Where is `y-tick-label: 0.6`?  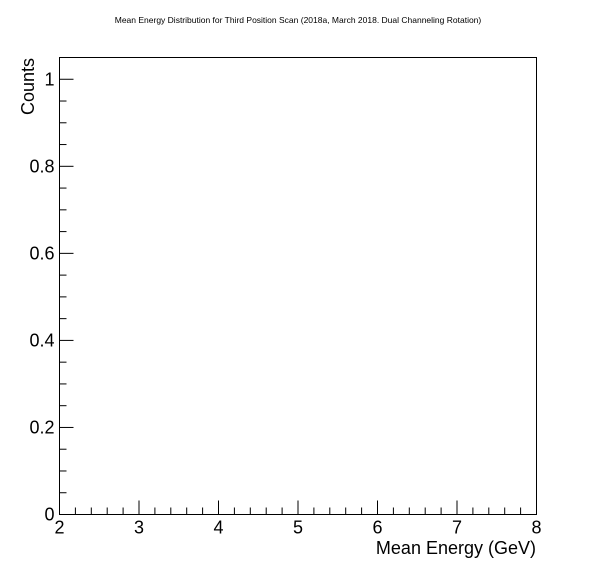 y-tick-label: 0.6 is located at coordinates (41, 253).